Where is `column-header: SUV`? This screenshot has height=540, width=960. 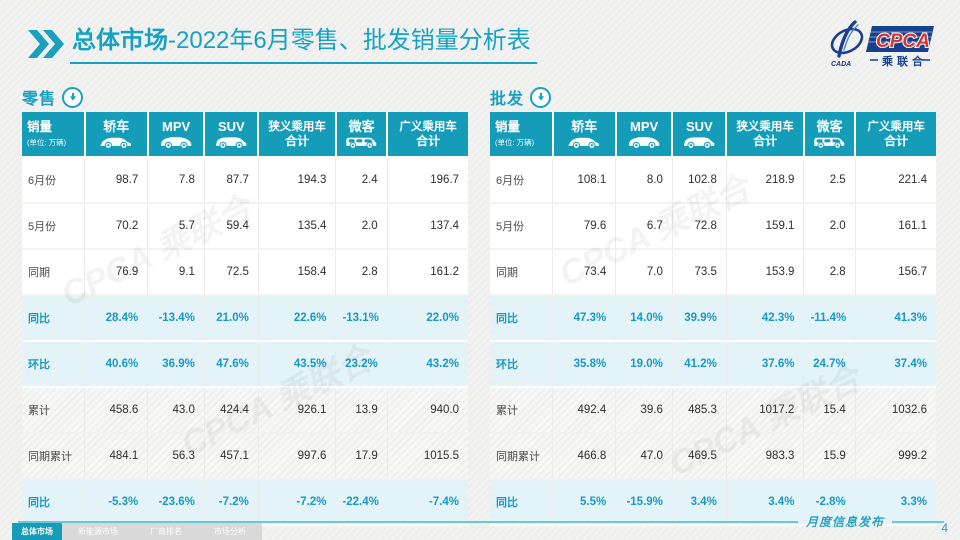
column-header: SUV is located at coordinates (232, 135).